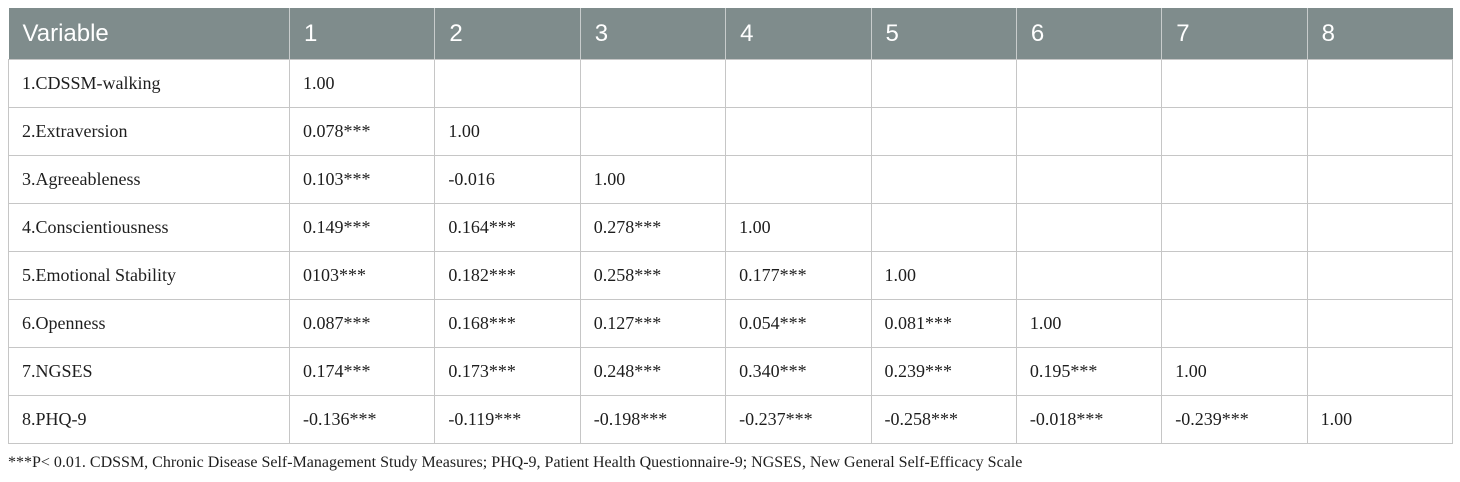  Describe the element at coordinates (149, 83) in the screenshot. I see `row-label: 1.CDSSM-walking` at that location.